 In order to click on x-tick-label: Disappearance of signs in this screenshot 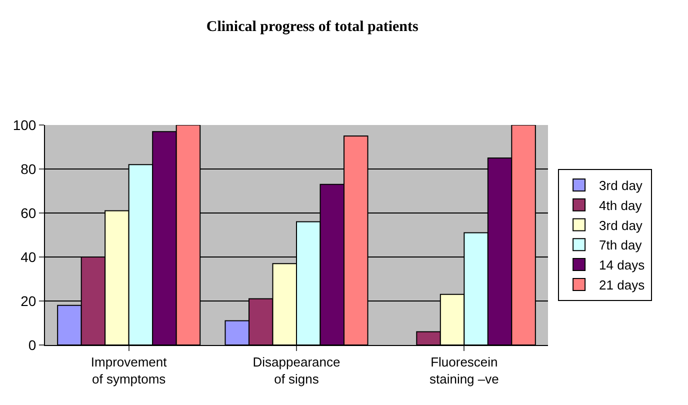, I will do `click(296, 370)`.